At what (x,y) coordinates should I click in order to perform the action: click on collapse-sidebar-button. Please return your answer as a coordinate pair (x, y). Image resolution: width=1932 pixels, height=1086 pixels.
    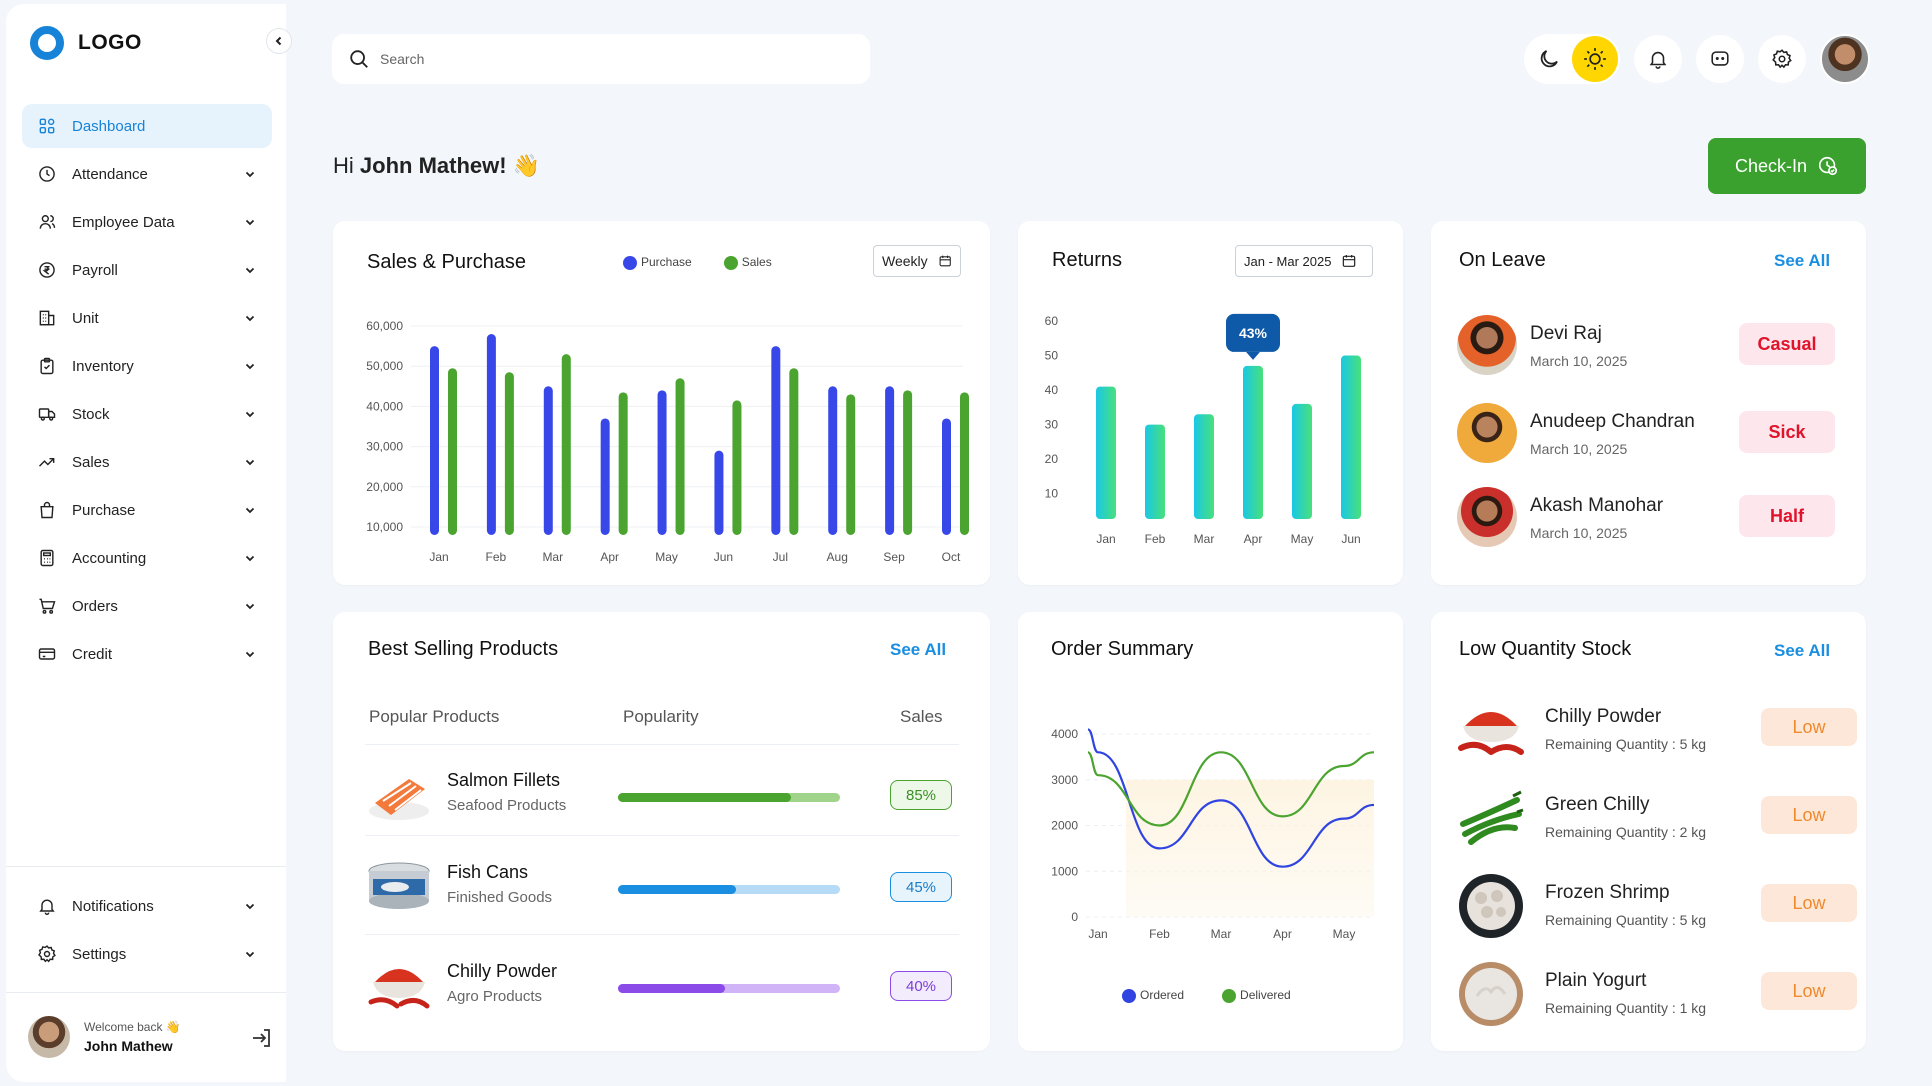
    Looking at the image, I should click on (279, 41).